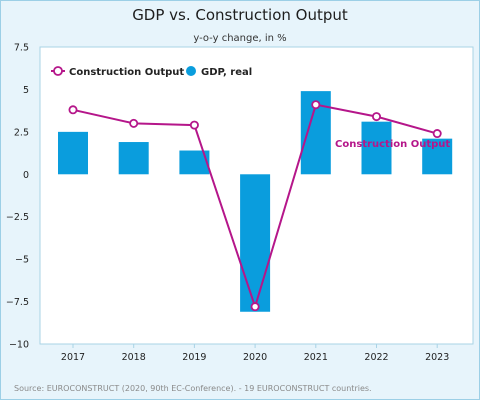 The width and height of the screenshot is (480, 400). What do you see at coordinates (437, 134) in the screenshot?
I see `point-construction-2023` at bounding box center [437, 134].